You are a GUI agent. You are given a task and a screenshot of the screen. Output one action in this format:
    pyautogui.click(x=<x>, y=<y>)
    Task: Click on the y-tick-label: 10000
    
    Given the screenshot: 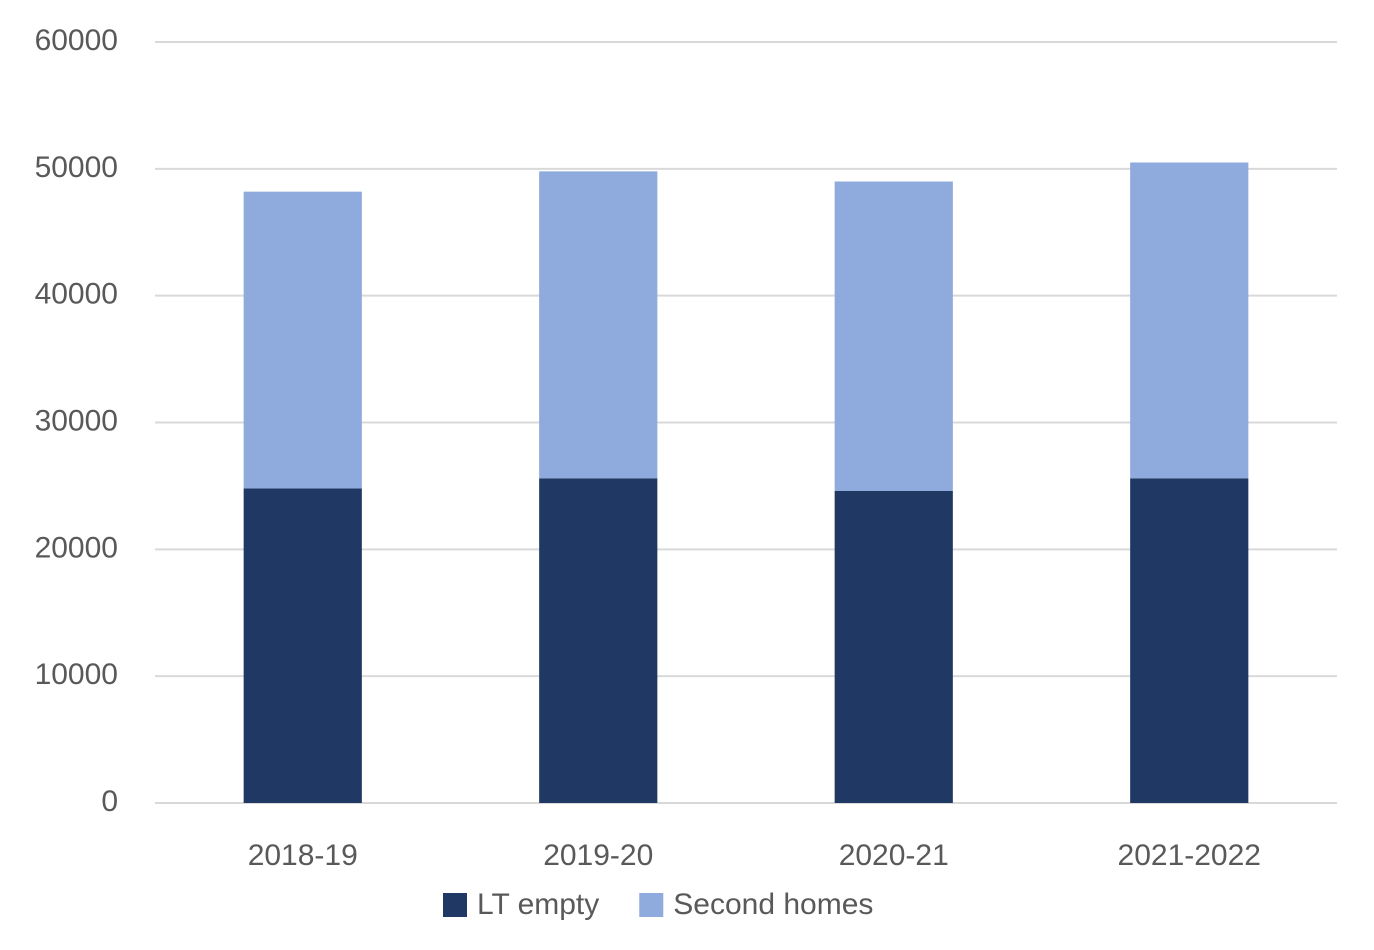 What is the action you would take?
    pyautogui.click(x=76, y=674)
    